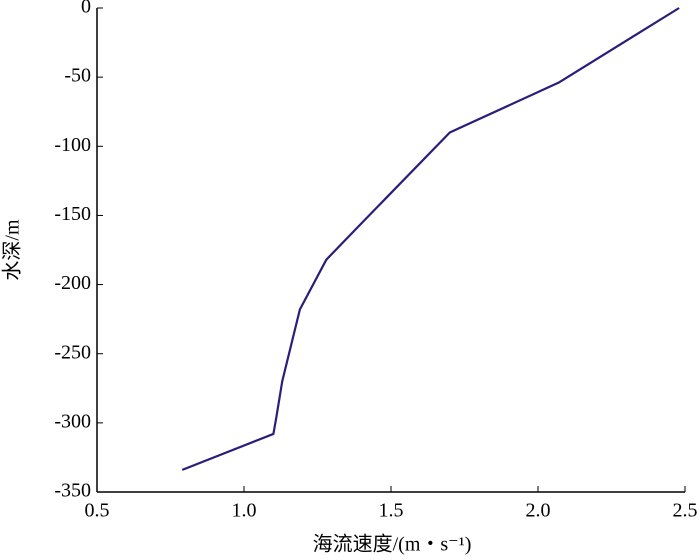 Image resolution: width=700 pixels, height=560 pixels. Describe the element at coordinates (72, 283) in the screenshot. I see `y-tick-label: -200` at that location.